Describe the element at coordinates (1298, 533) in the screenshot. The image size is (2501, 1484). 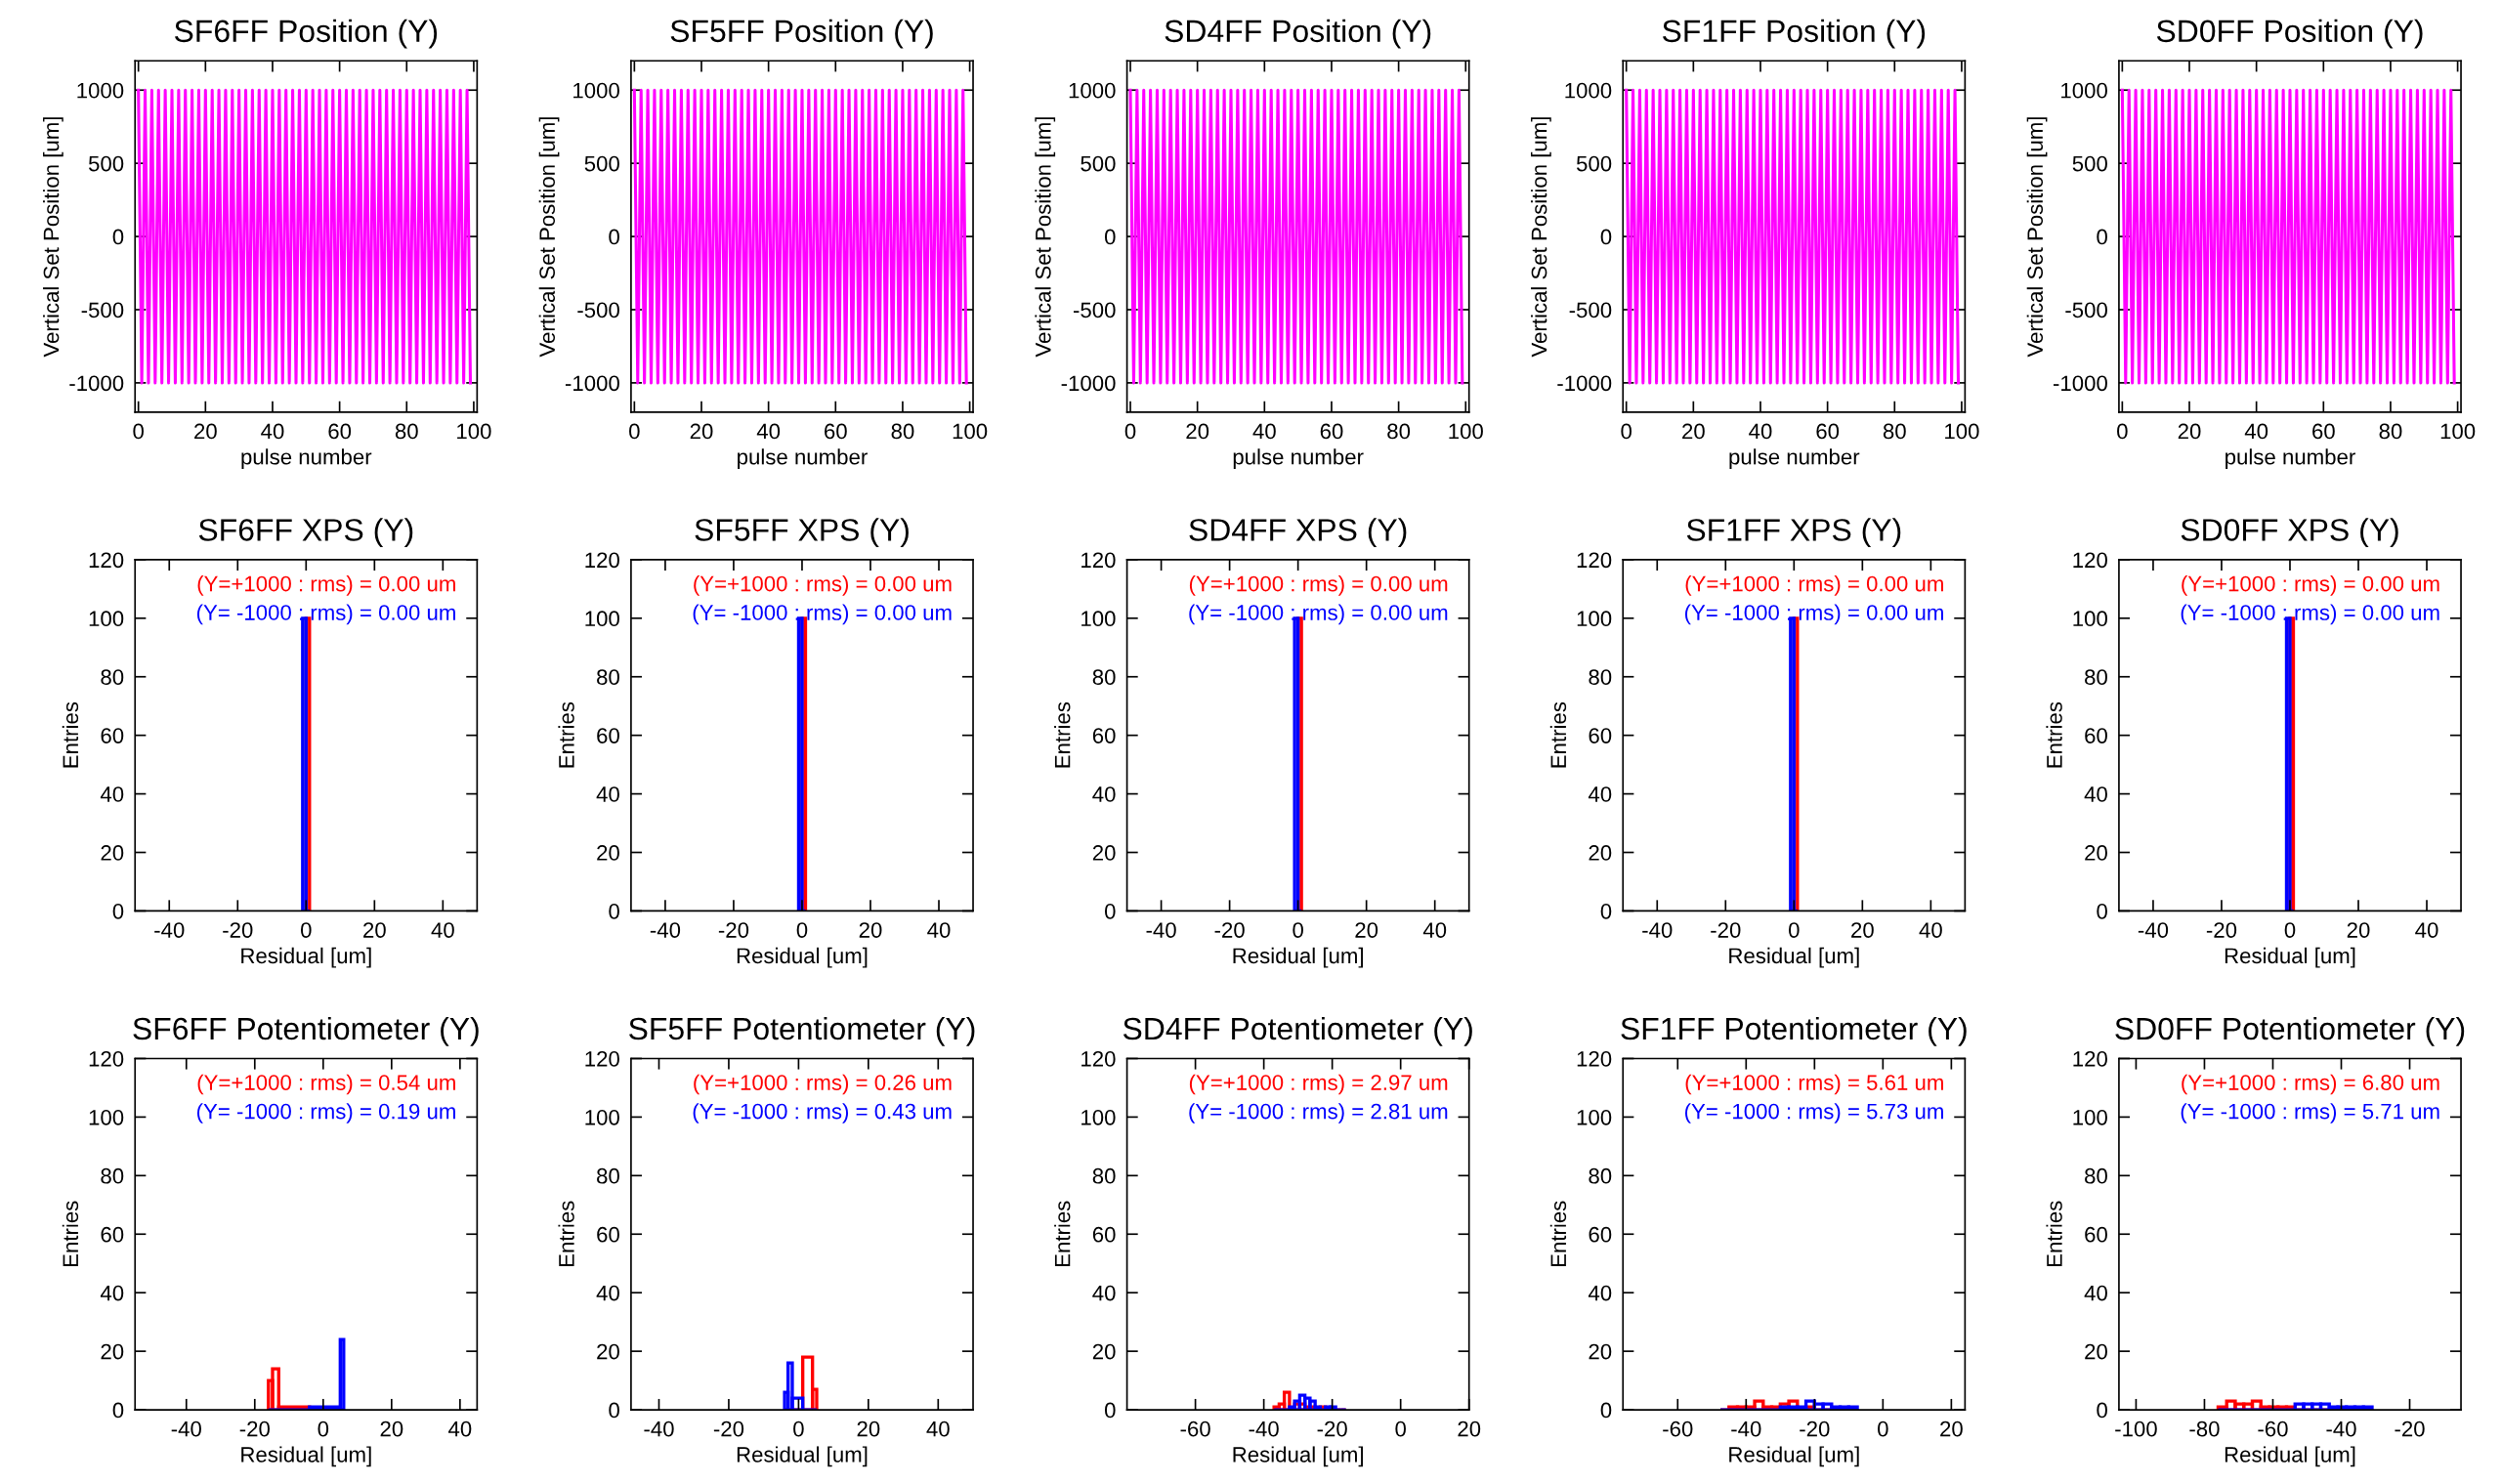
I see `chart-title: SD4FF XPS (Y)` at that location.